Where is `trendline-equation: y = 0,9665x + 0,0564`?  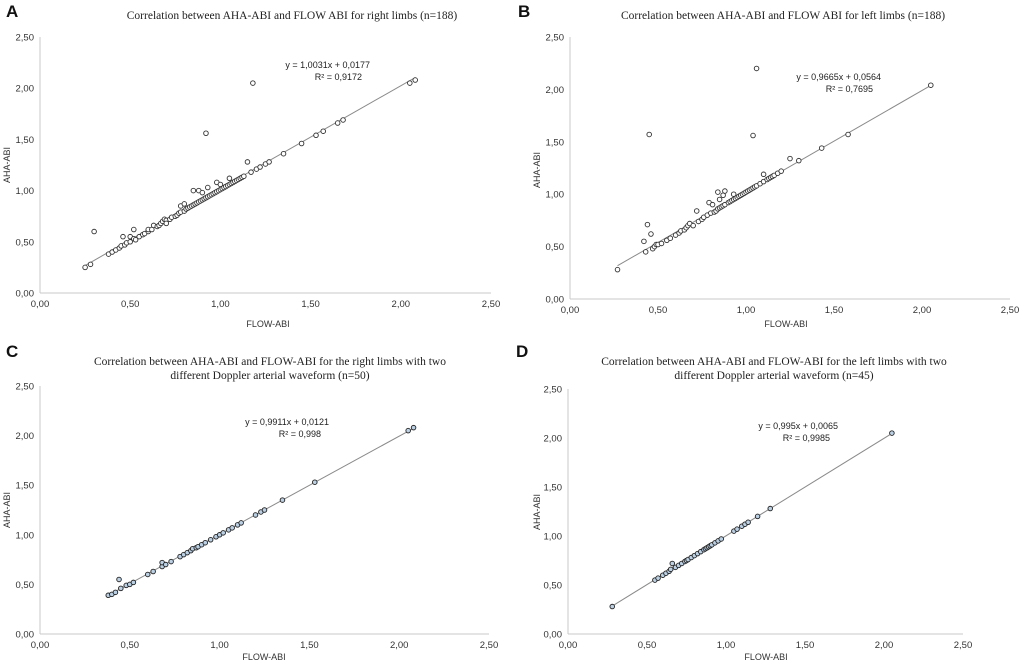
trendline-equation: y = 0,9665x + 0,0564 is located at coordinates (838, 77).